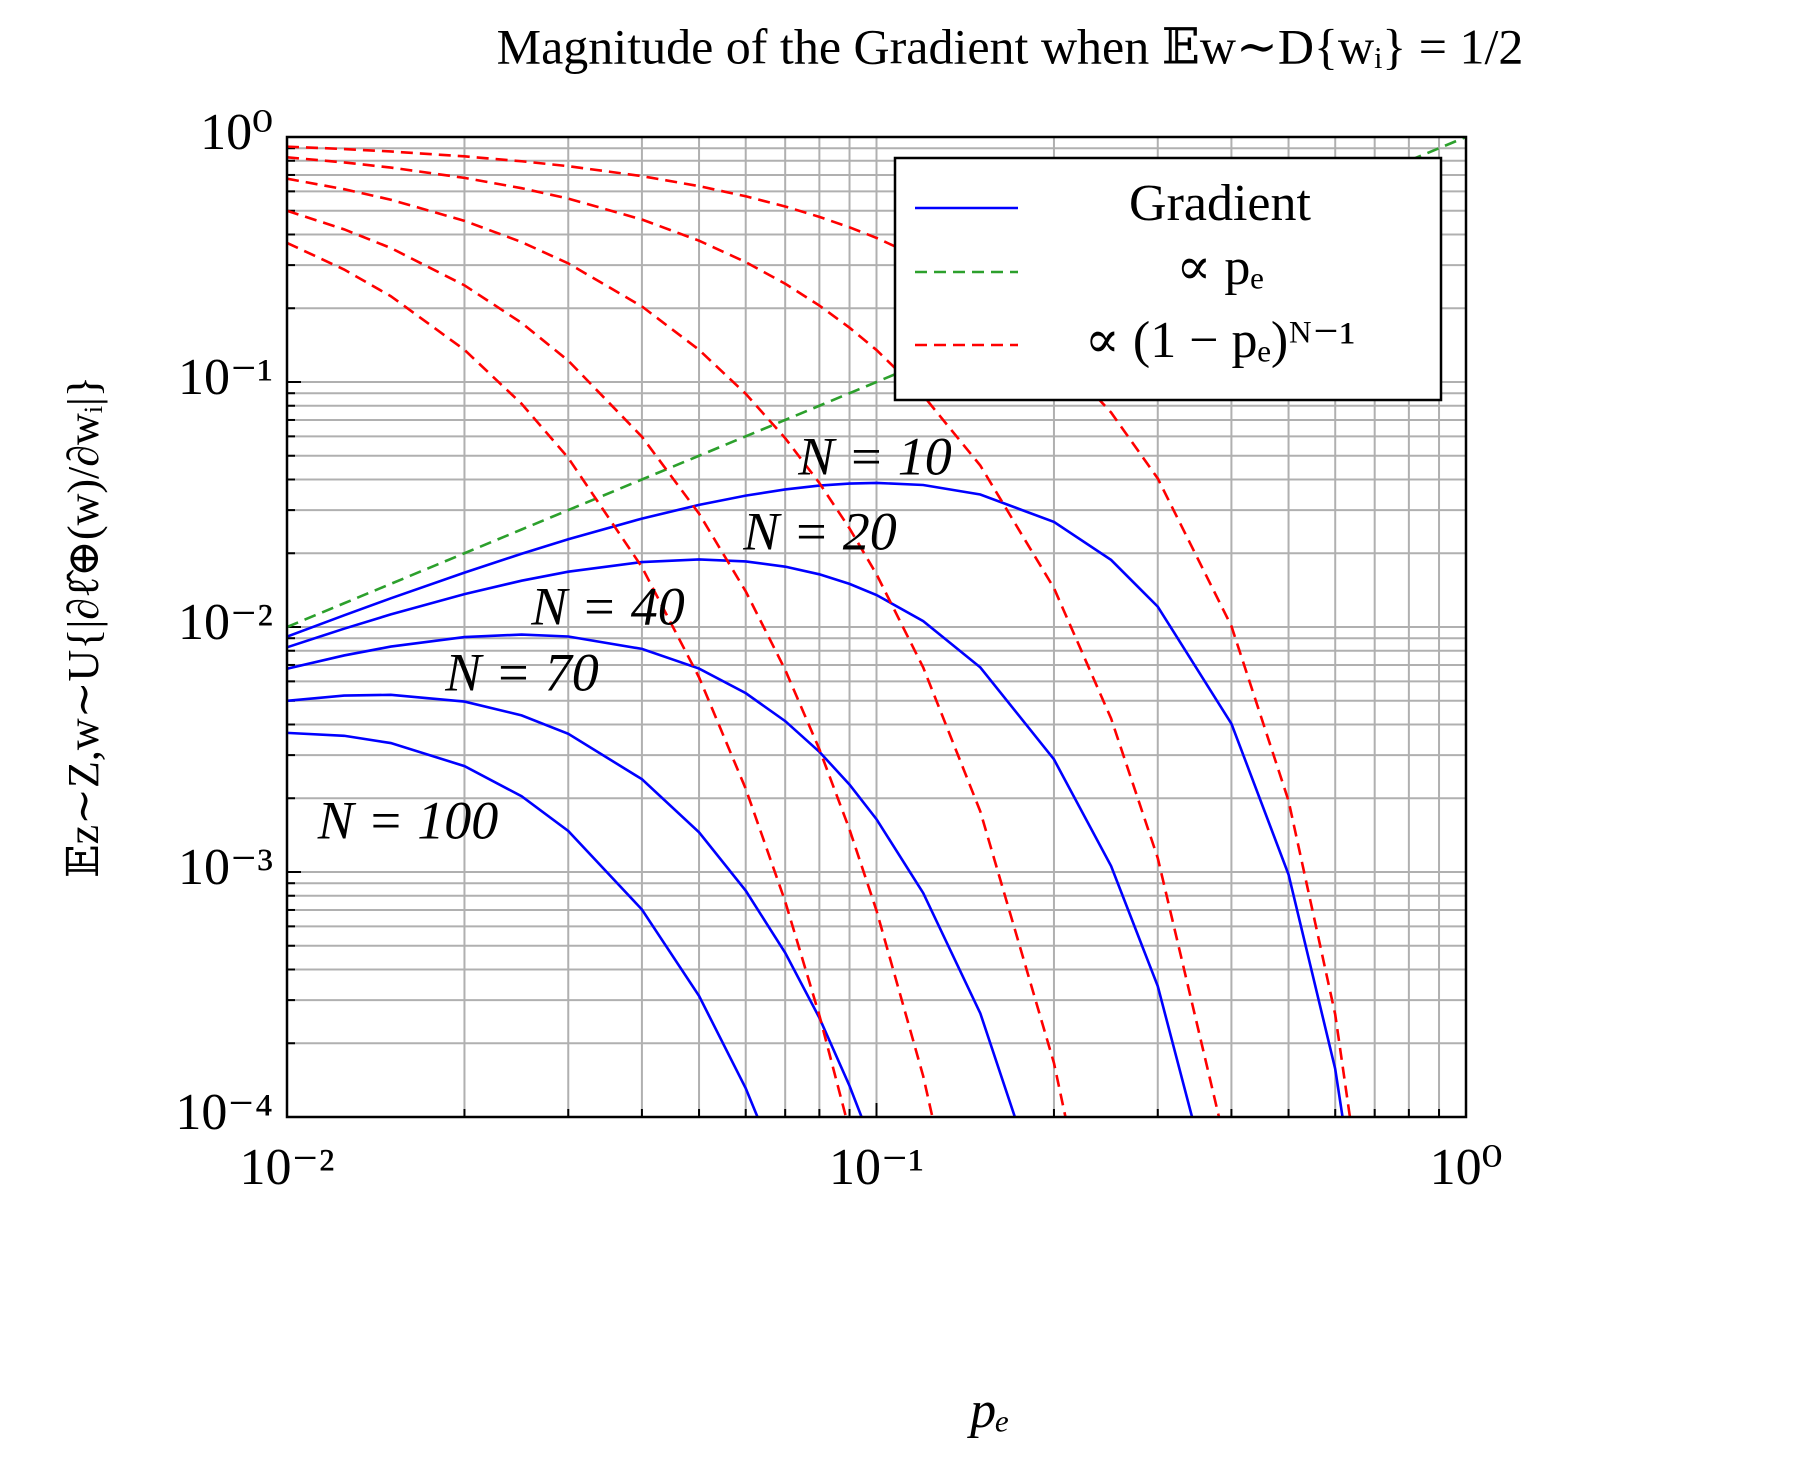 The height and width of the screenshot is (1473, 1793). Describe the element at coordinates (225, 622) in the screenshot. I see `y-tick-label: 10⁻²` at that location.